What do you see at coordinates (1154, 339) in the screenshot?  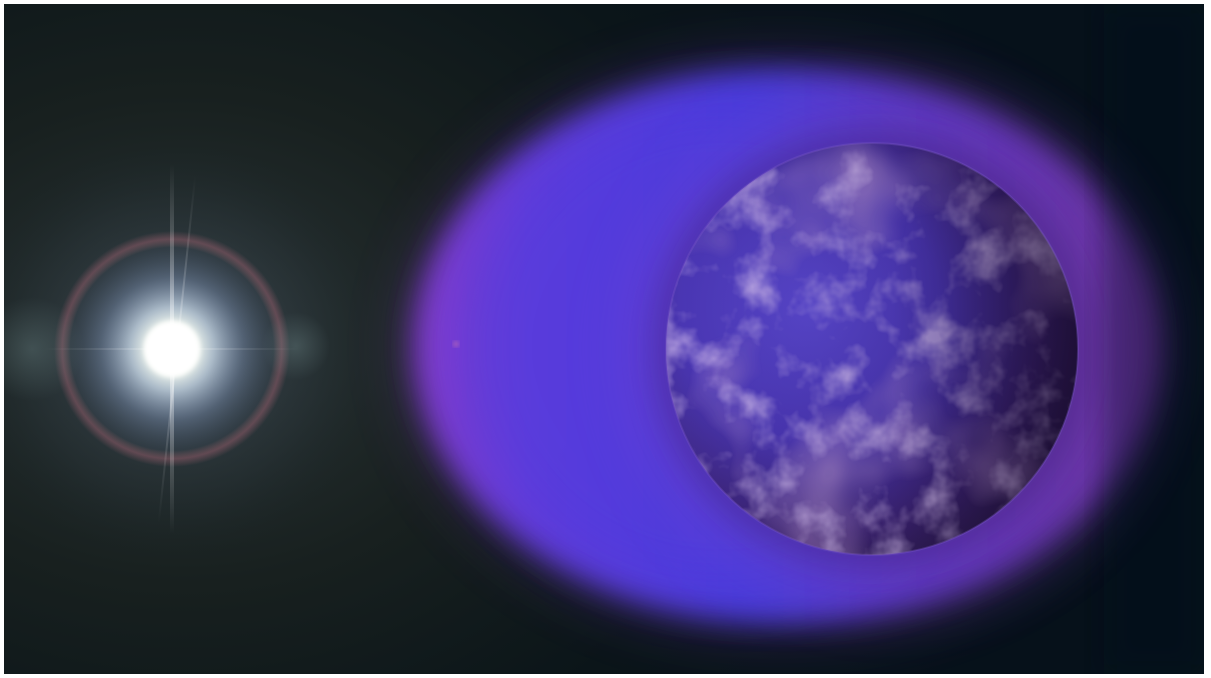 I see `right-vignette` at bounding box center [1154, 339].